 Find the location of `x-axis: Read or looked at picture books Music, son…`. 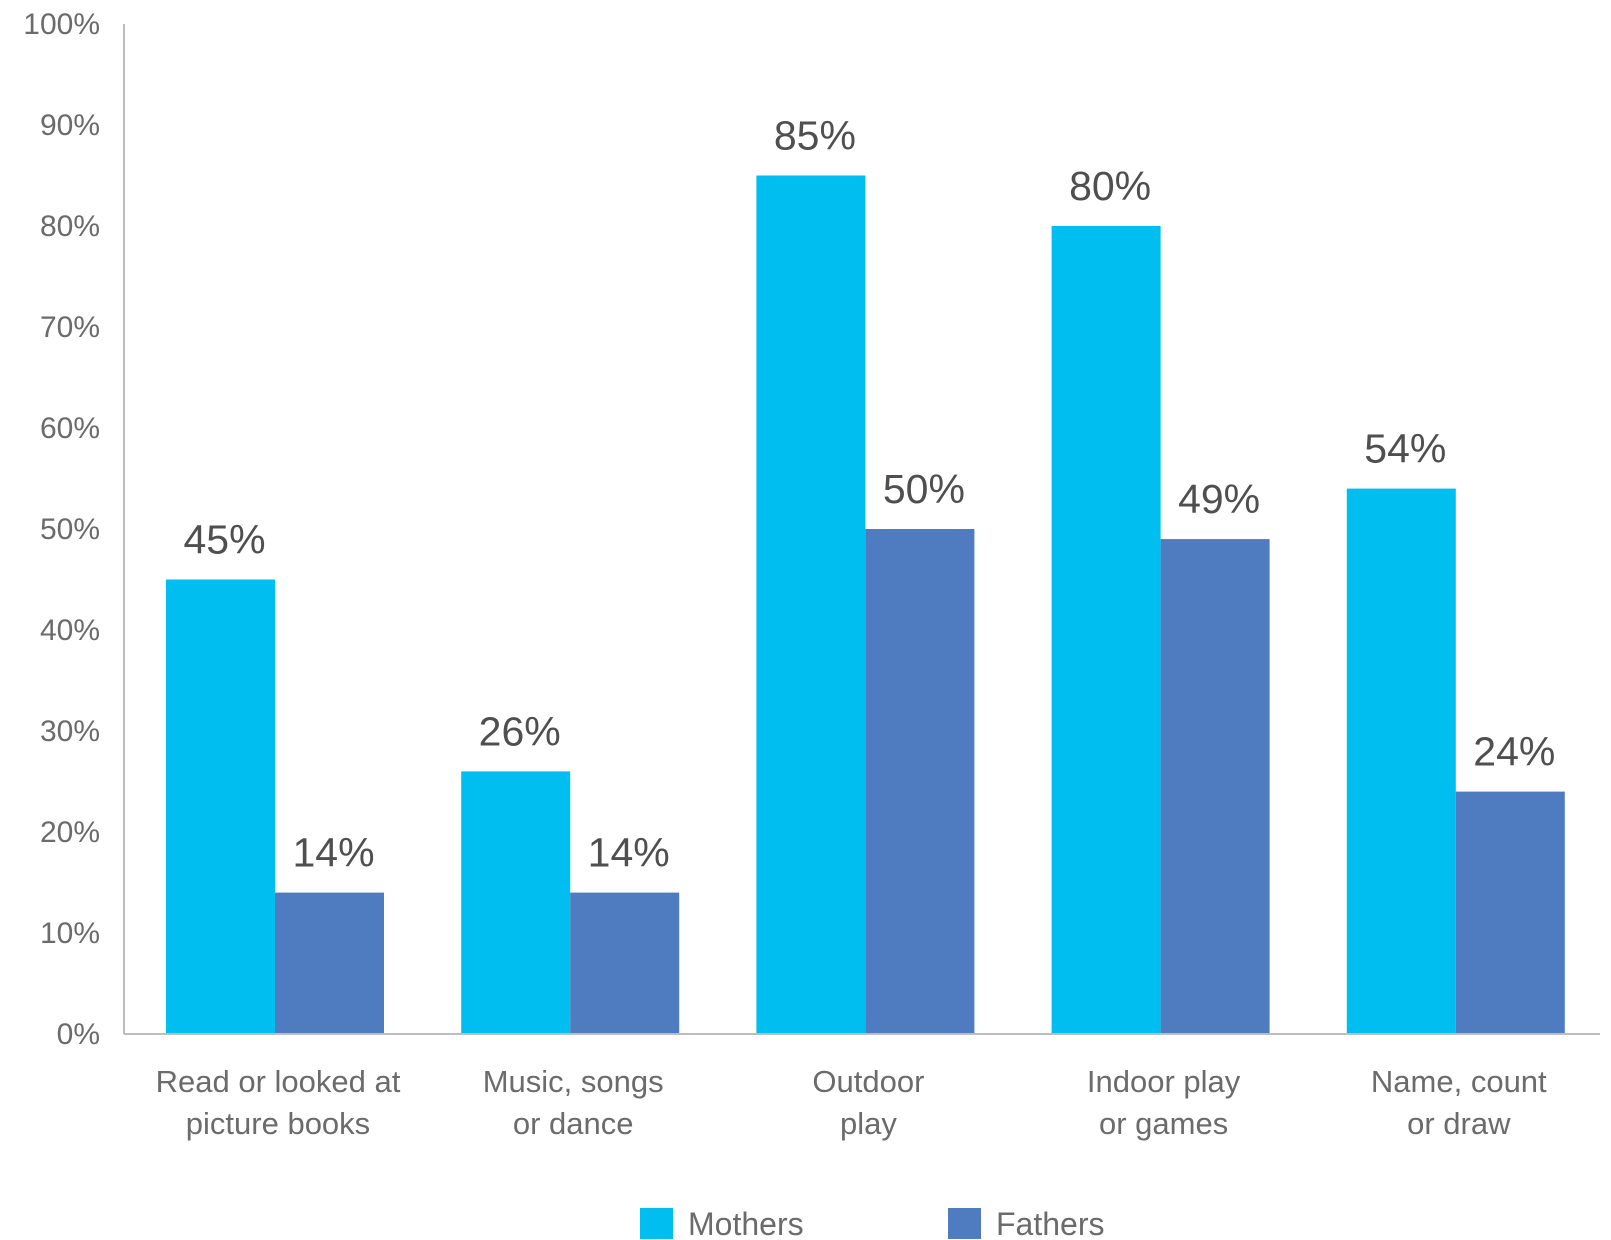

x-axis: Read or looked at picture books Music, son… is located at coordinates (862, 1087).